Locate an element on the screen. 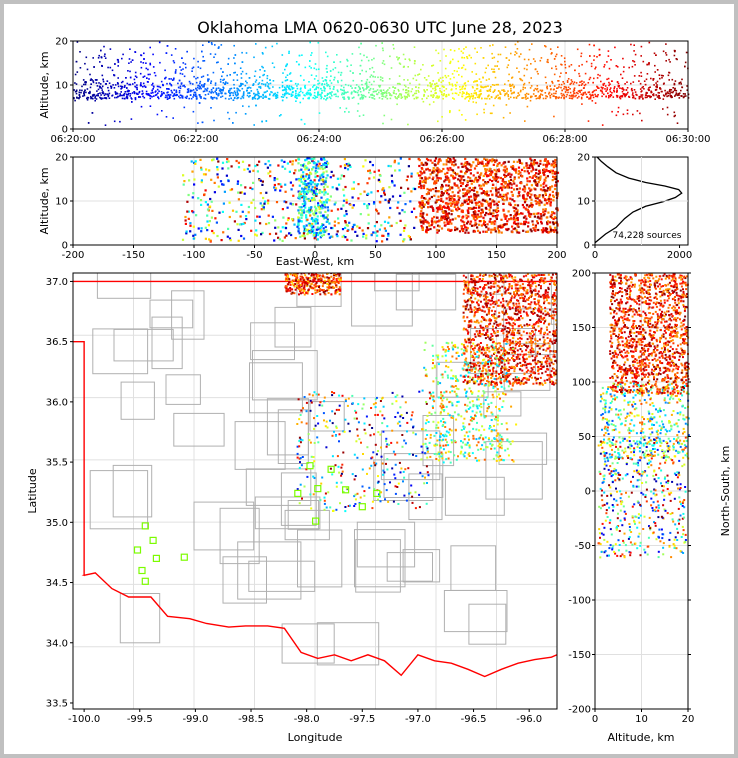  source-count-label: 74,228 sources is located at coordinates (647, 236).